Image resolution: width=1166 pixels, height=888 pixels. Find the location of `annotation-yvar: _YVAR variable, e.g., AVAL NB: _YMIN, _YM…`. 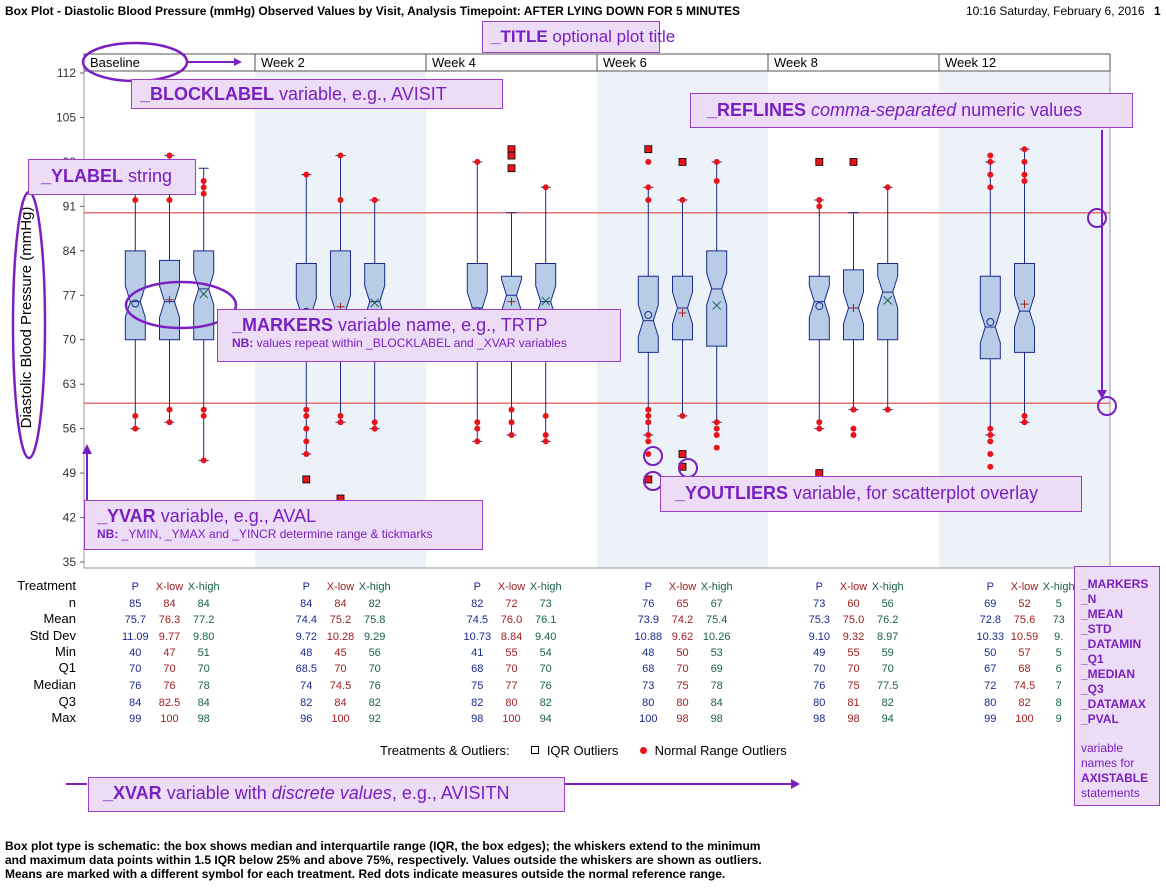

annotation-yvar: _YVAR variable, e.g., AVAL NB: _YMIN, _YM… is located at coordinates (283, 525).